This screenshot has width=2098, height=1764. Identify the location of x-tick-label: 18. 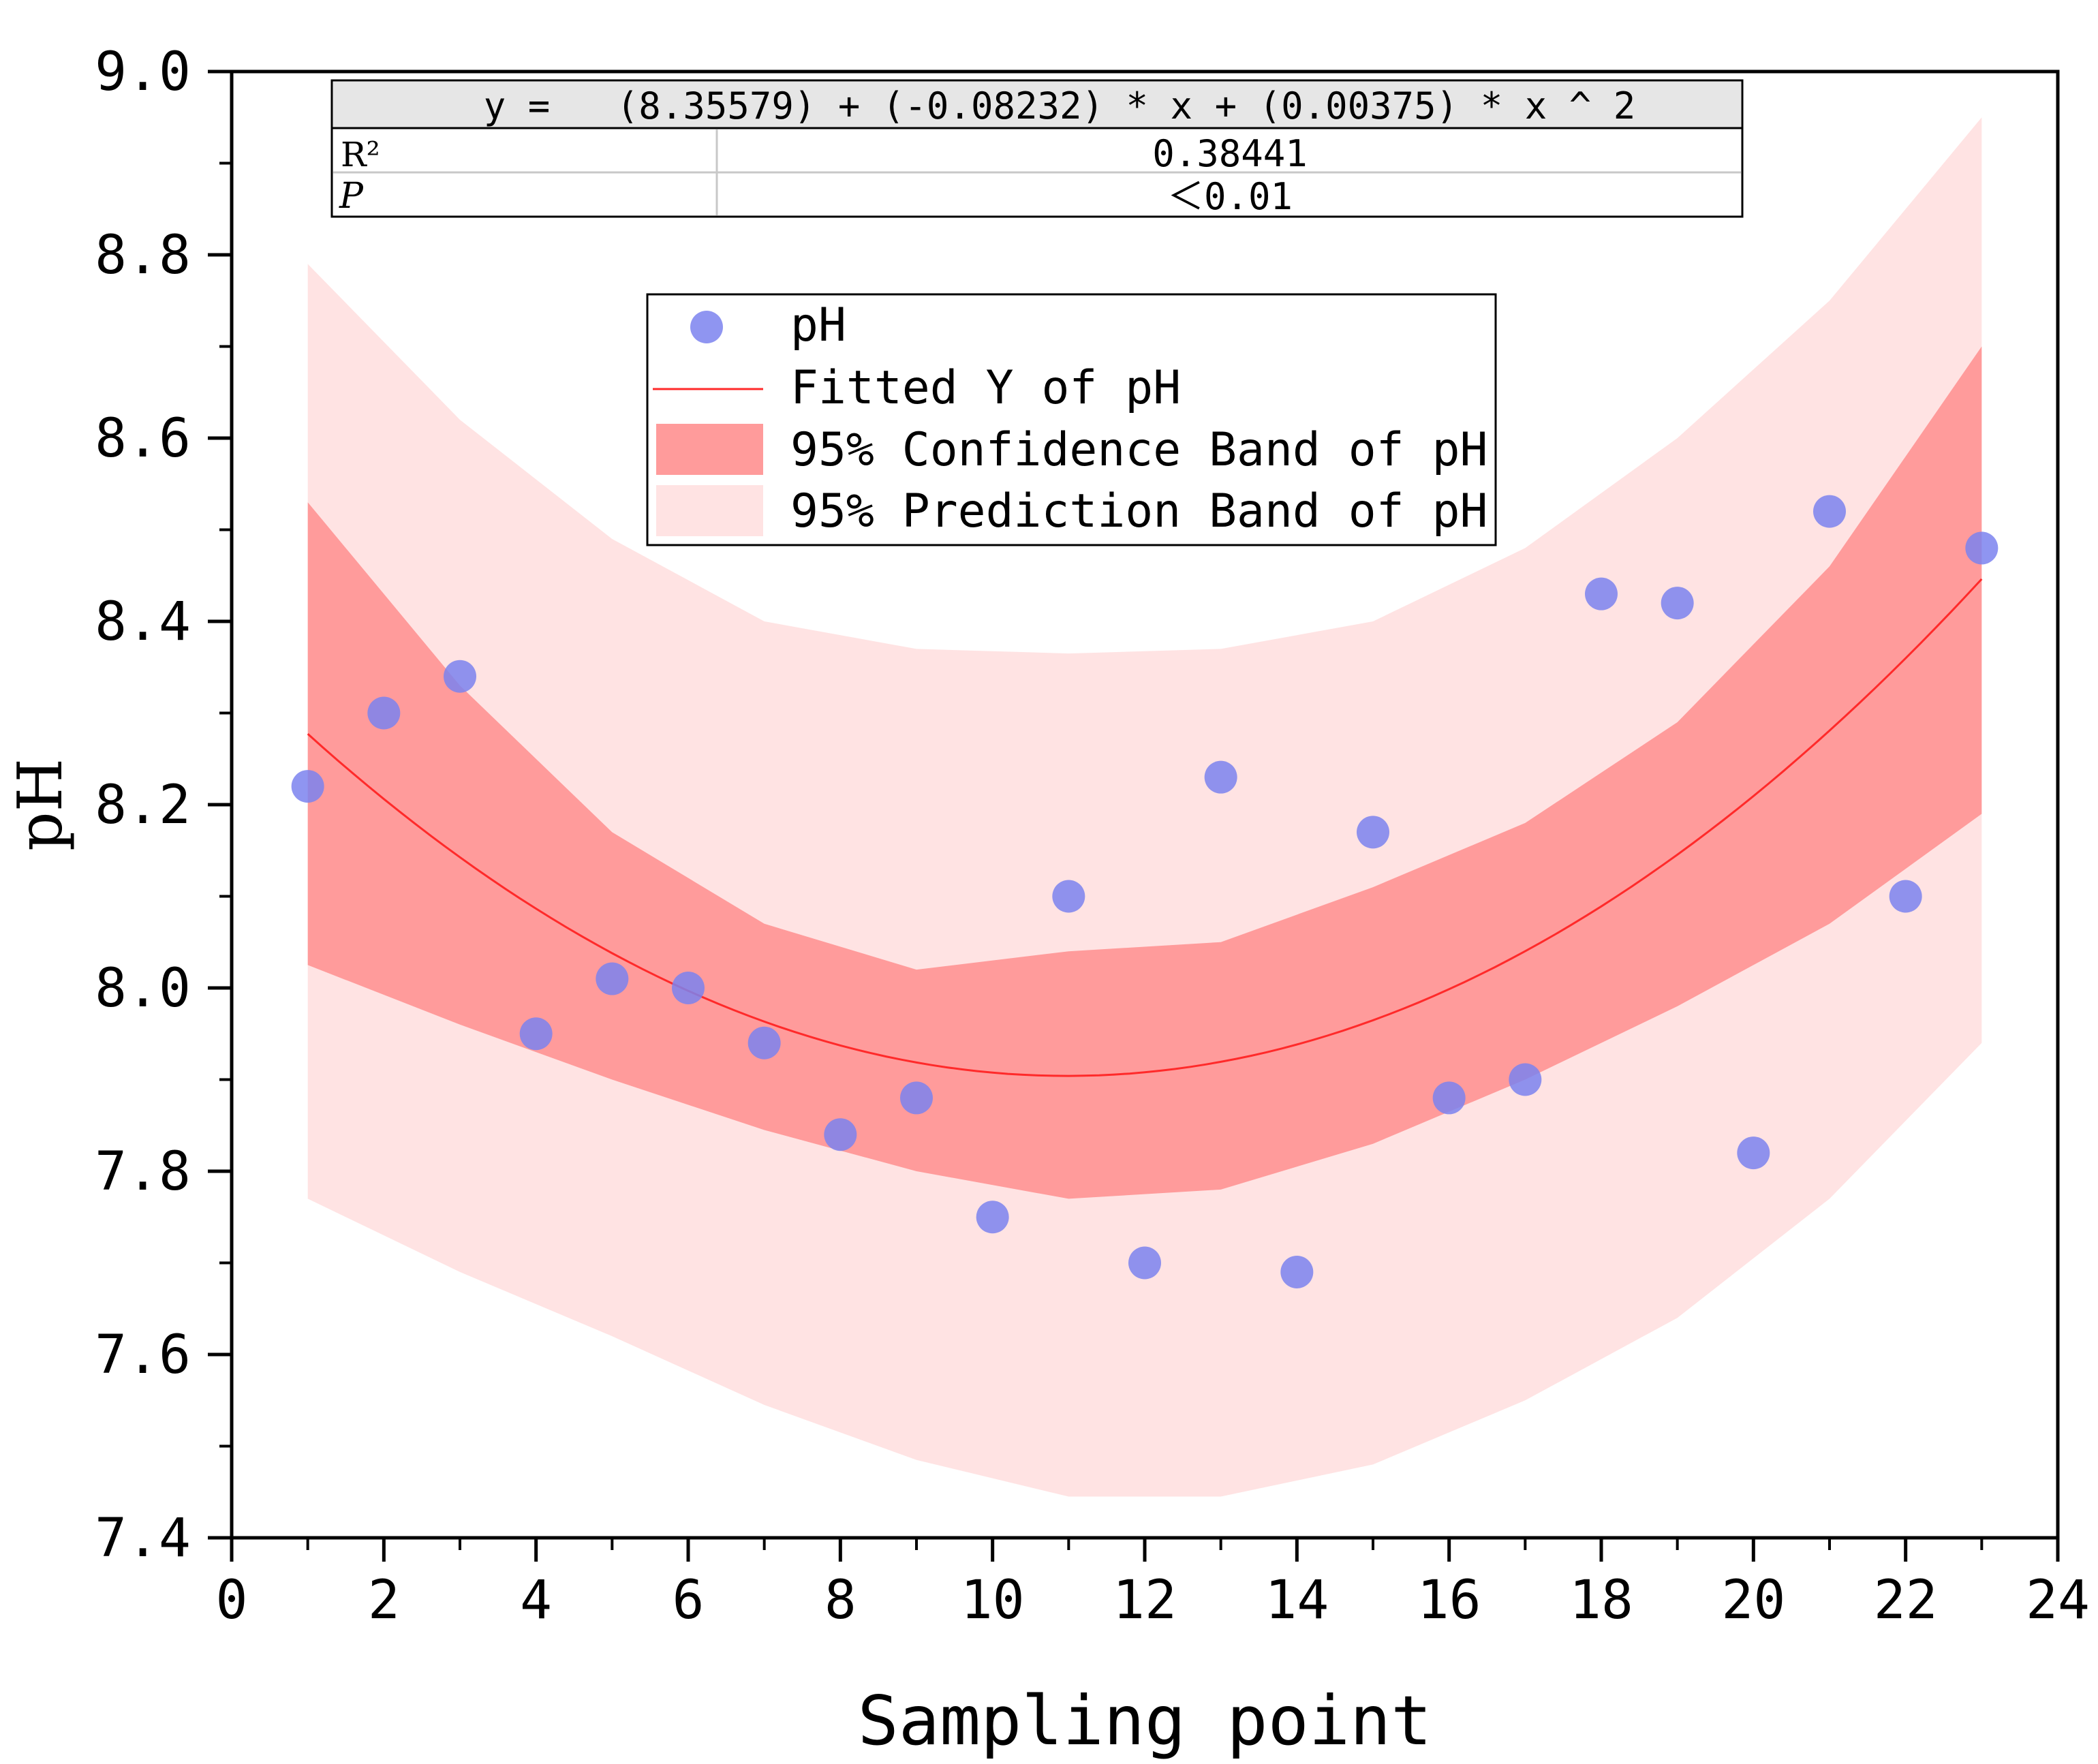
(1601, 1600).